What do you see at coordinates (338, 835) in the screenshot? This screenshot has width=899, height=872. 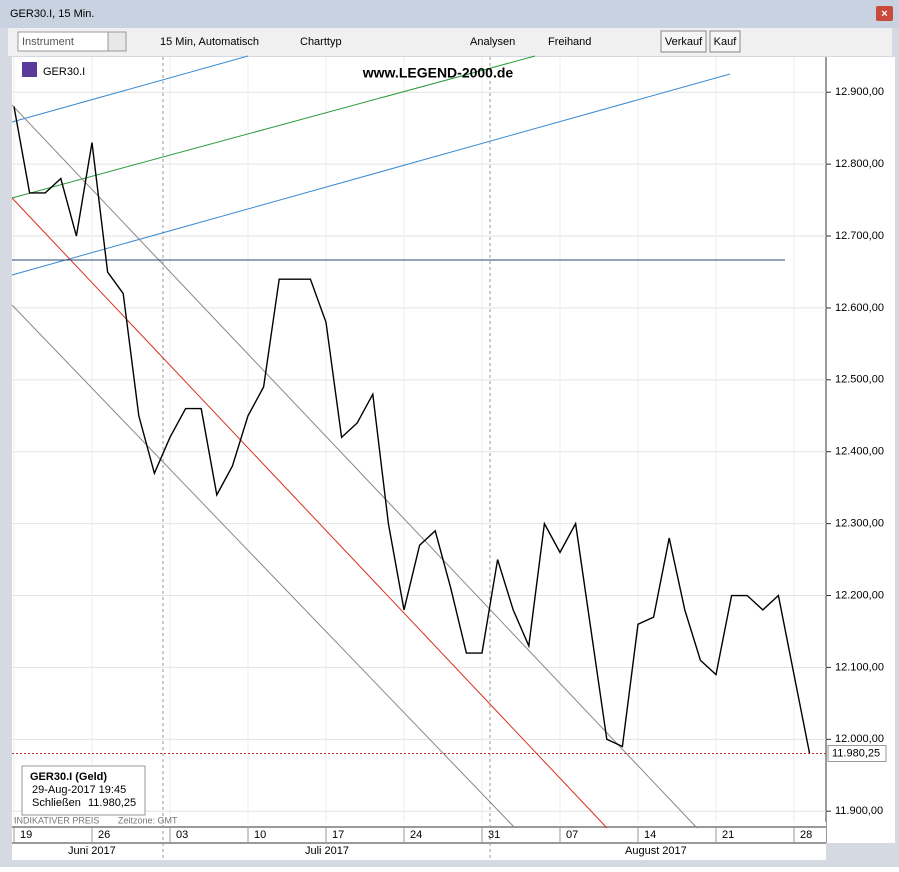 I see `x-tick-label: 17` at bounding box center [338, 835].